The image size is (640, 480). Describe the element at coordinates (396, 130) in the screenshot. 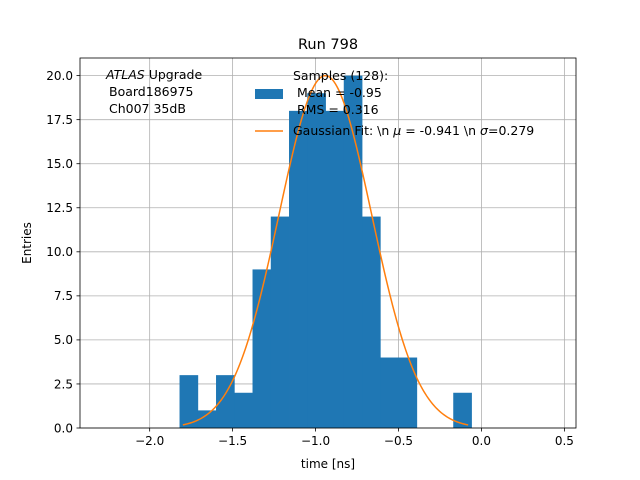

I see `legend-fit-mu: μ` at that location.